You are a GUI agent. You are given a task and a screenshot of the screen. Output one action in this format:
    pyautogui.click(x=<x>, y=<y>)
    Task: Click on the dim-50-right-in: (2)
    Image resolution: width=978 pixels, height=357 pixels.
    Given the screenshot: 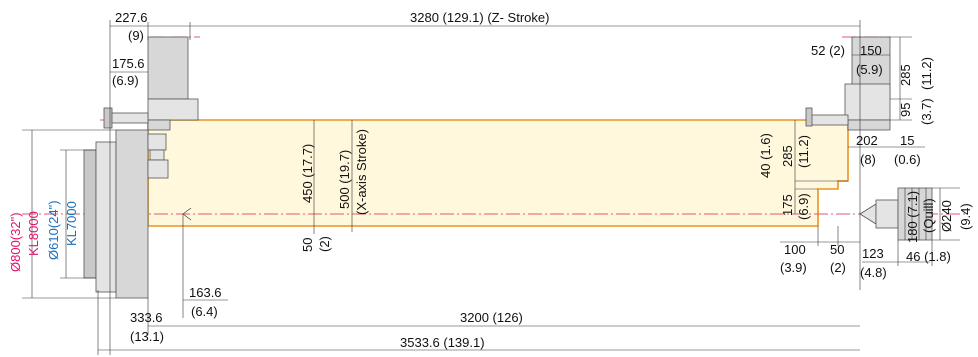 What is the action you would take?
    pyautogui.click(x=838, y=267)
    